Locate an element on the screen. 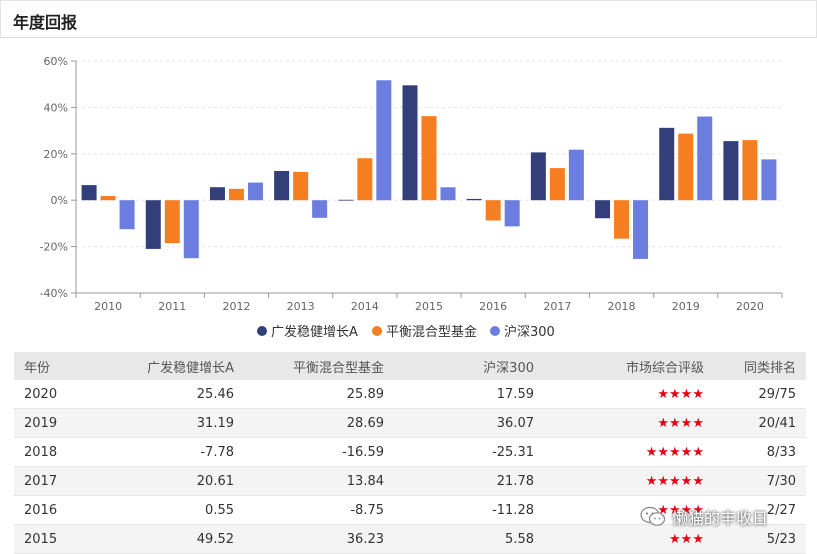  bar-series-0-2014 is located at coordinates (346, 200).